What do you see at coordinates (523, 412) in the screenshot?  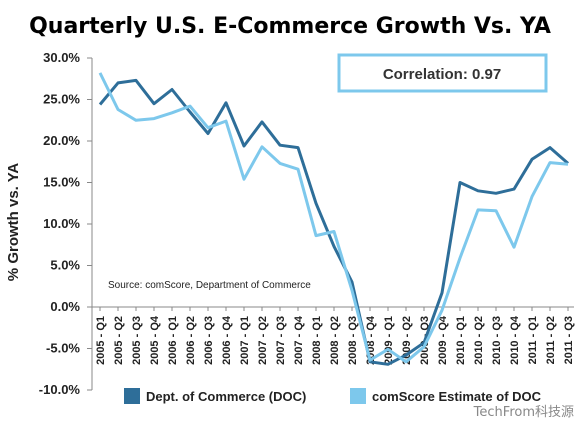 I see `watermark: TechFrom科技源` at bounding box center [523, 412].